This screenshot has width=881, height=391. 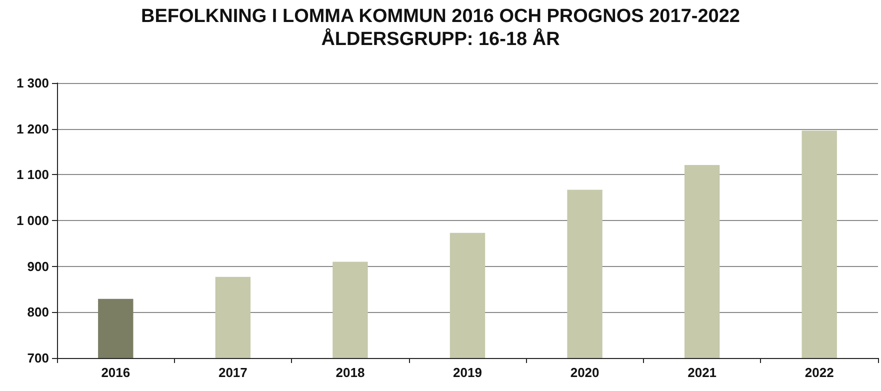 I want to click on x-tick-label: 2018, so click(x=350, y=372).